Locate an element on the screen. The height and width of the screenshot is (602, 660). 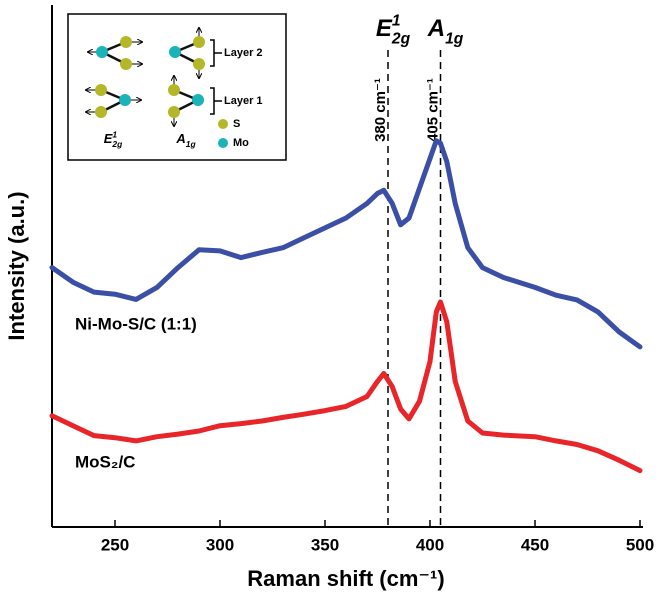
inset-atom-label: Mo is located at coordinates (241, 143).